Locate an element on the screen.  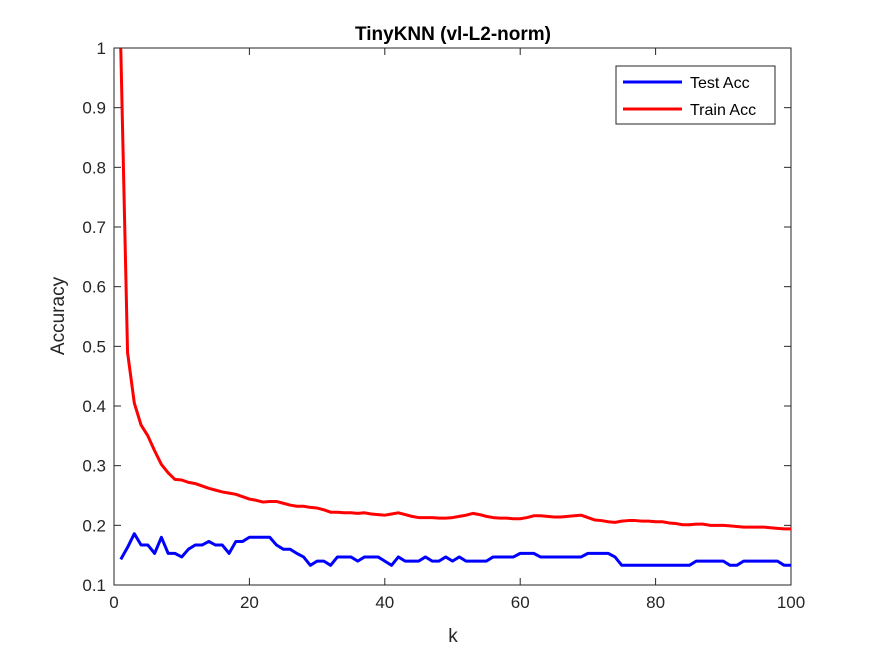
y-tick-label: 1 is located at coordinates (101, 48).